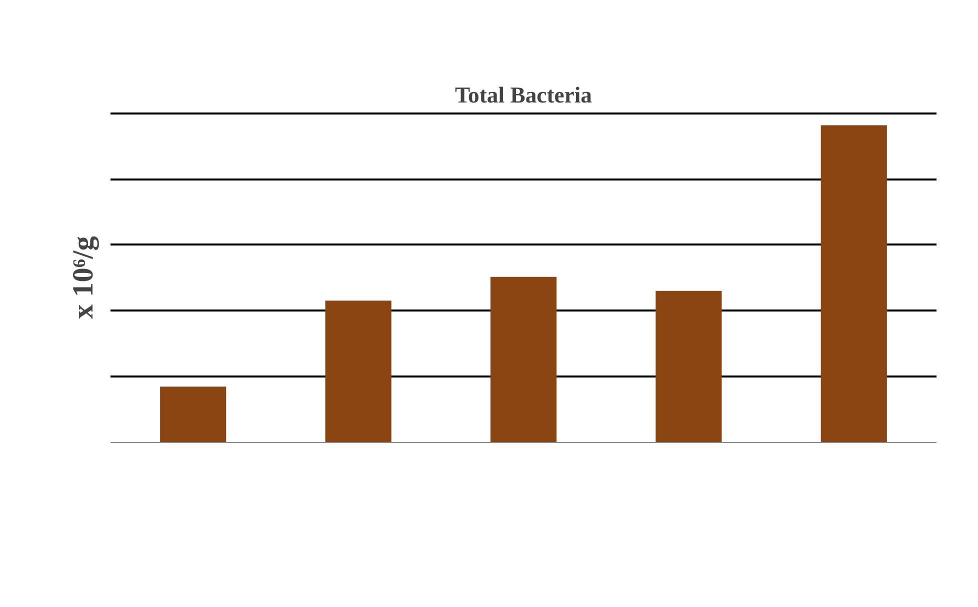  I want to click on chart-title: Total Bacteria, so click(523, 95).